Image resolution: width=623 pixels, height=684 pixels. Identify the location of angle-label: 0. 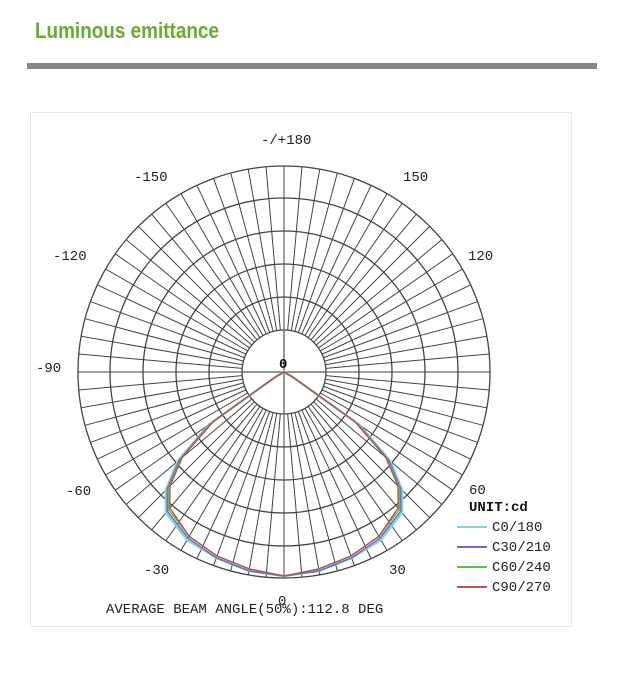
(282, 602).